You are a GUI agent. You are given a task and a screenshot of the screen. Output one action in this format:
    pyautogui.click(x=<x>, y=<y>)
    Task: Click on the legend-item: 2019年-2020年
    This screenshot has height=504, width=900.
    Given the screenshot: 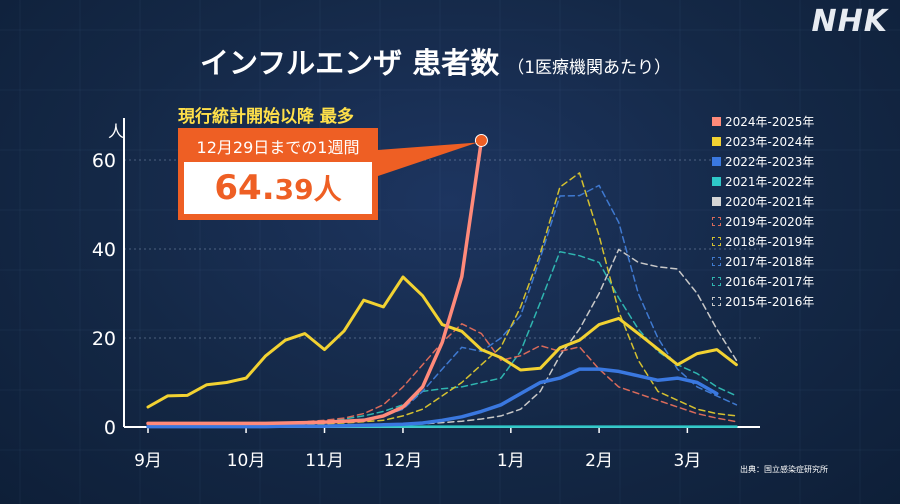 What is the action you would take?
    pyautogui.click(x=763, y=221)
    